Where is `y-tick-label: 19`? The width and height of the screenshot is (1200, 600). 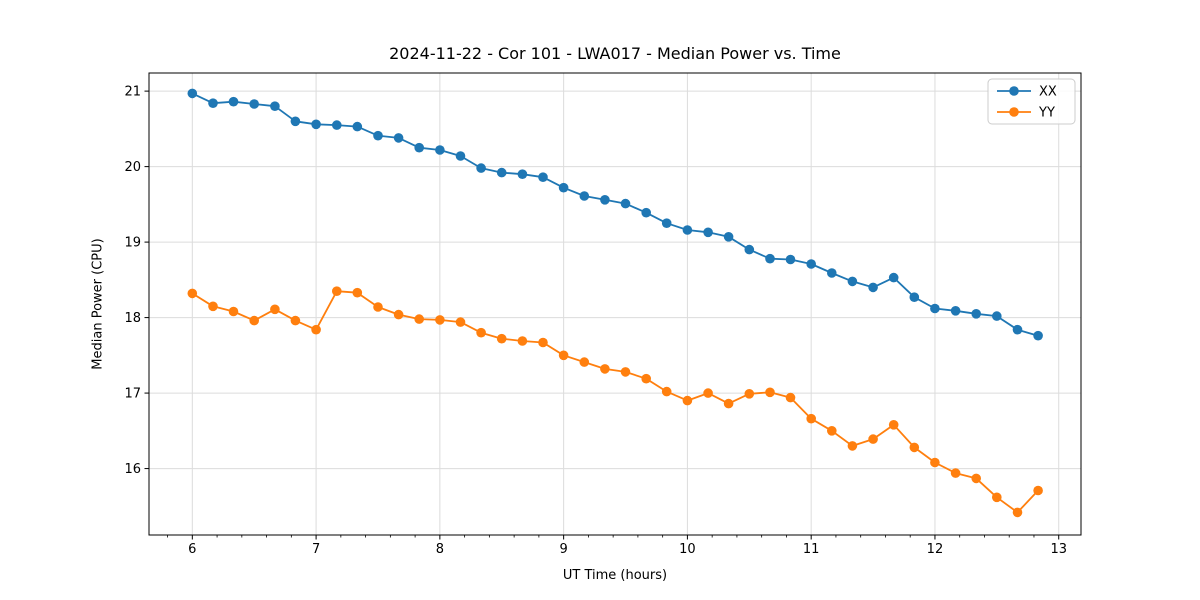 y-tick-label: 19 is located at coordinates (132, 243).